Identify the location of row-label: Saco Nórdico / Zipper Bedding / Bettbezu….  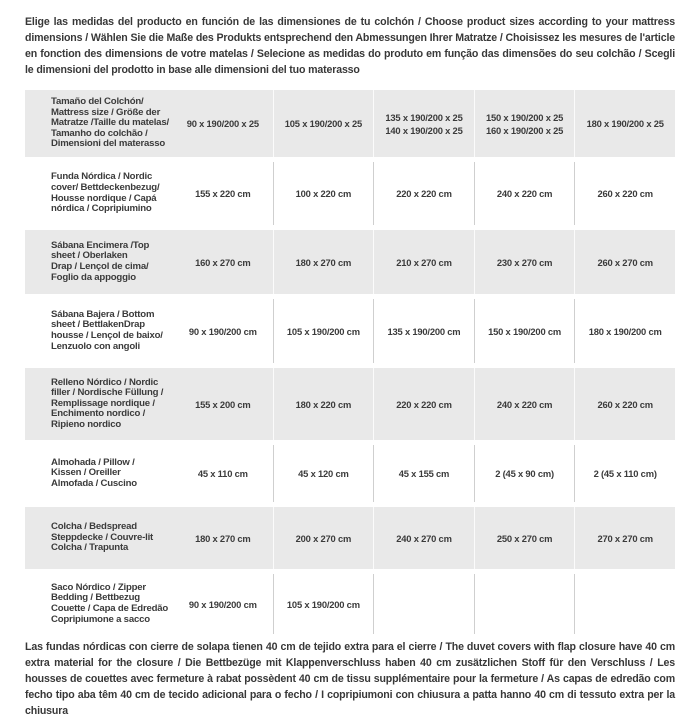
(99, 604).